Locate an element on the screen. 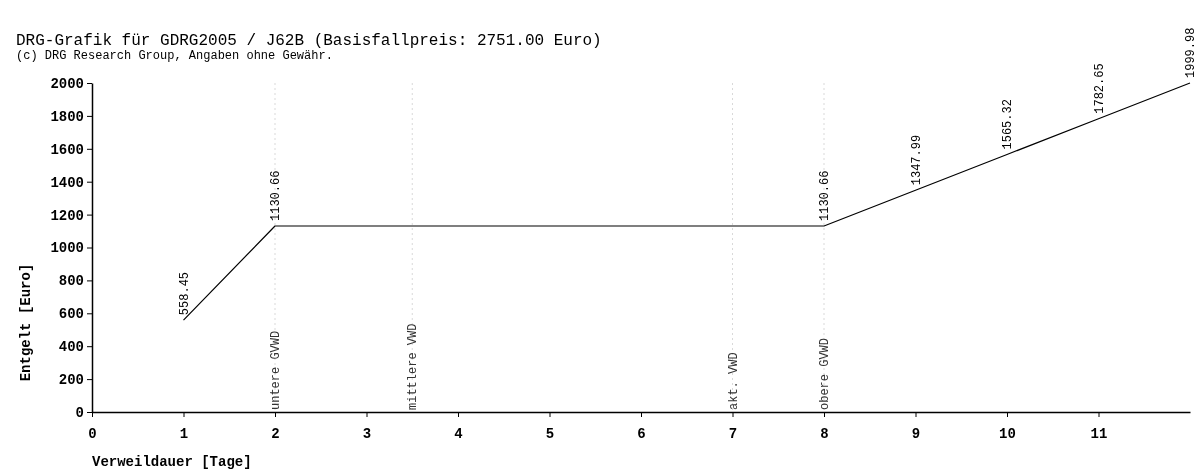 This screenshot has width=1203, height=472. y-tick-label: 1400 is located at coordinates (67, 182).